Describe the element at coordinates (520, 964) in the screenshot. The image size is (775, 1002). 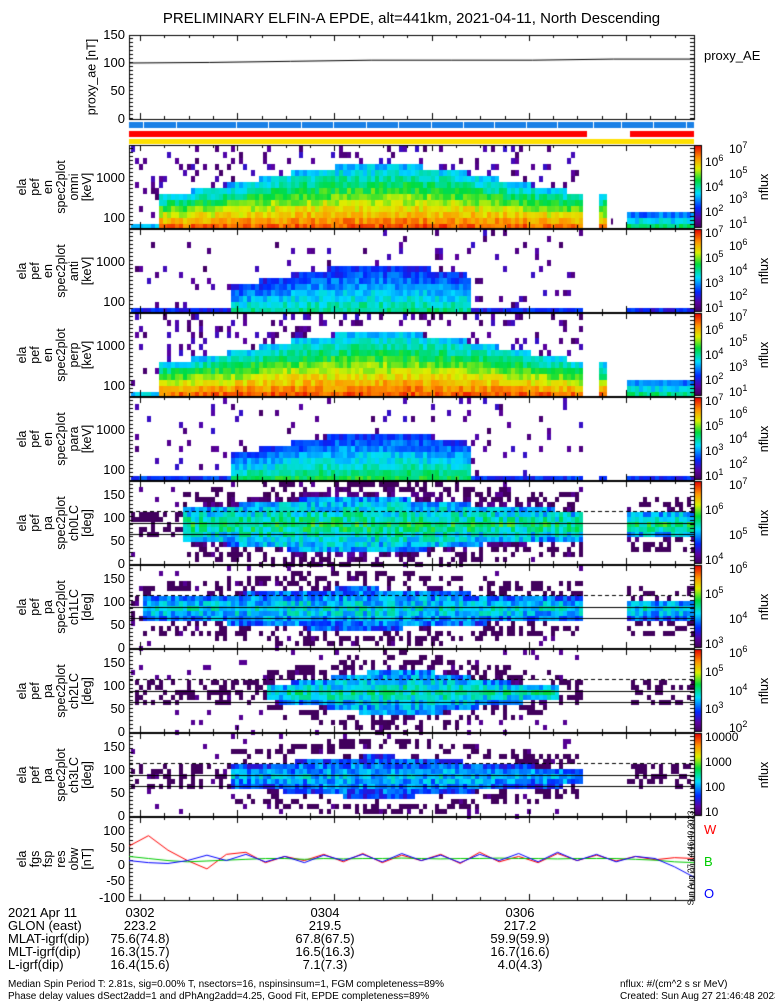
I see `row-value: 4.0(4.3)` at that location.